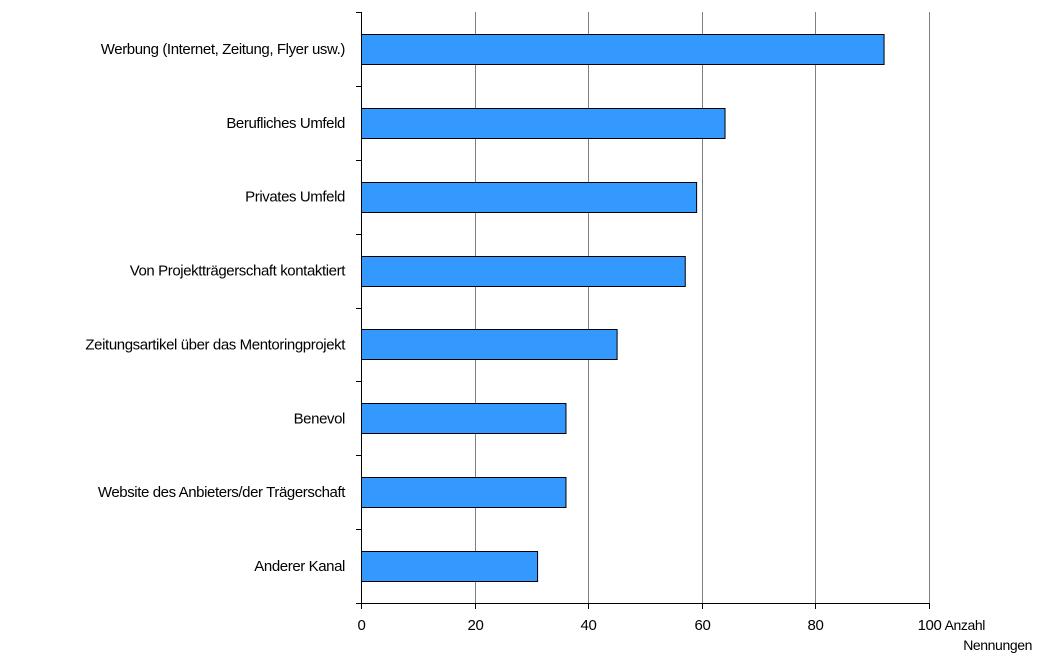 Image resolution: width=1037 pixels, height=664 pixels. I want to click on x-tick-label-0: 0, so click(362, 625).